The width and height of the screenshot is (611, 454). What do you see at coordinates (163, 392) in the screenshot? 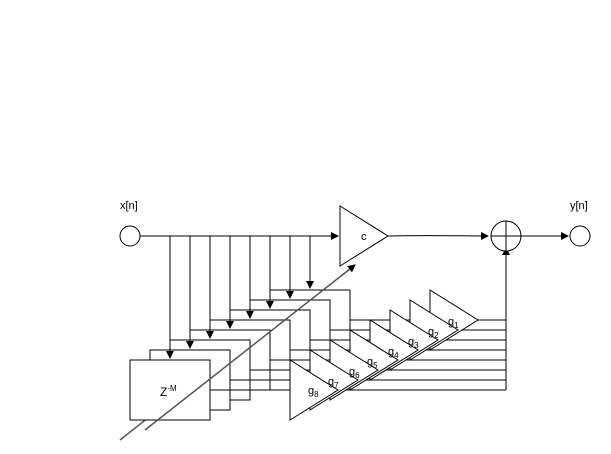
I see `delay-label-base: Z` at bounding box center [163, 392].